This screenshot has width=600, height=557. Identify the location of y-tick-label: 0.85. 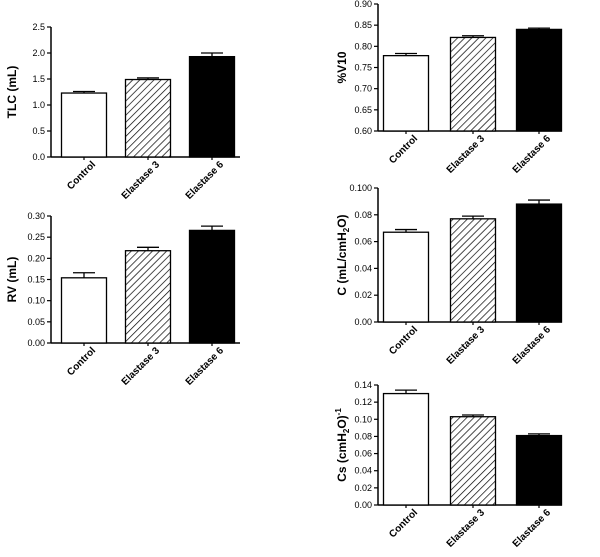
(363, 25).